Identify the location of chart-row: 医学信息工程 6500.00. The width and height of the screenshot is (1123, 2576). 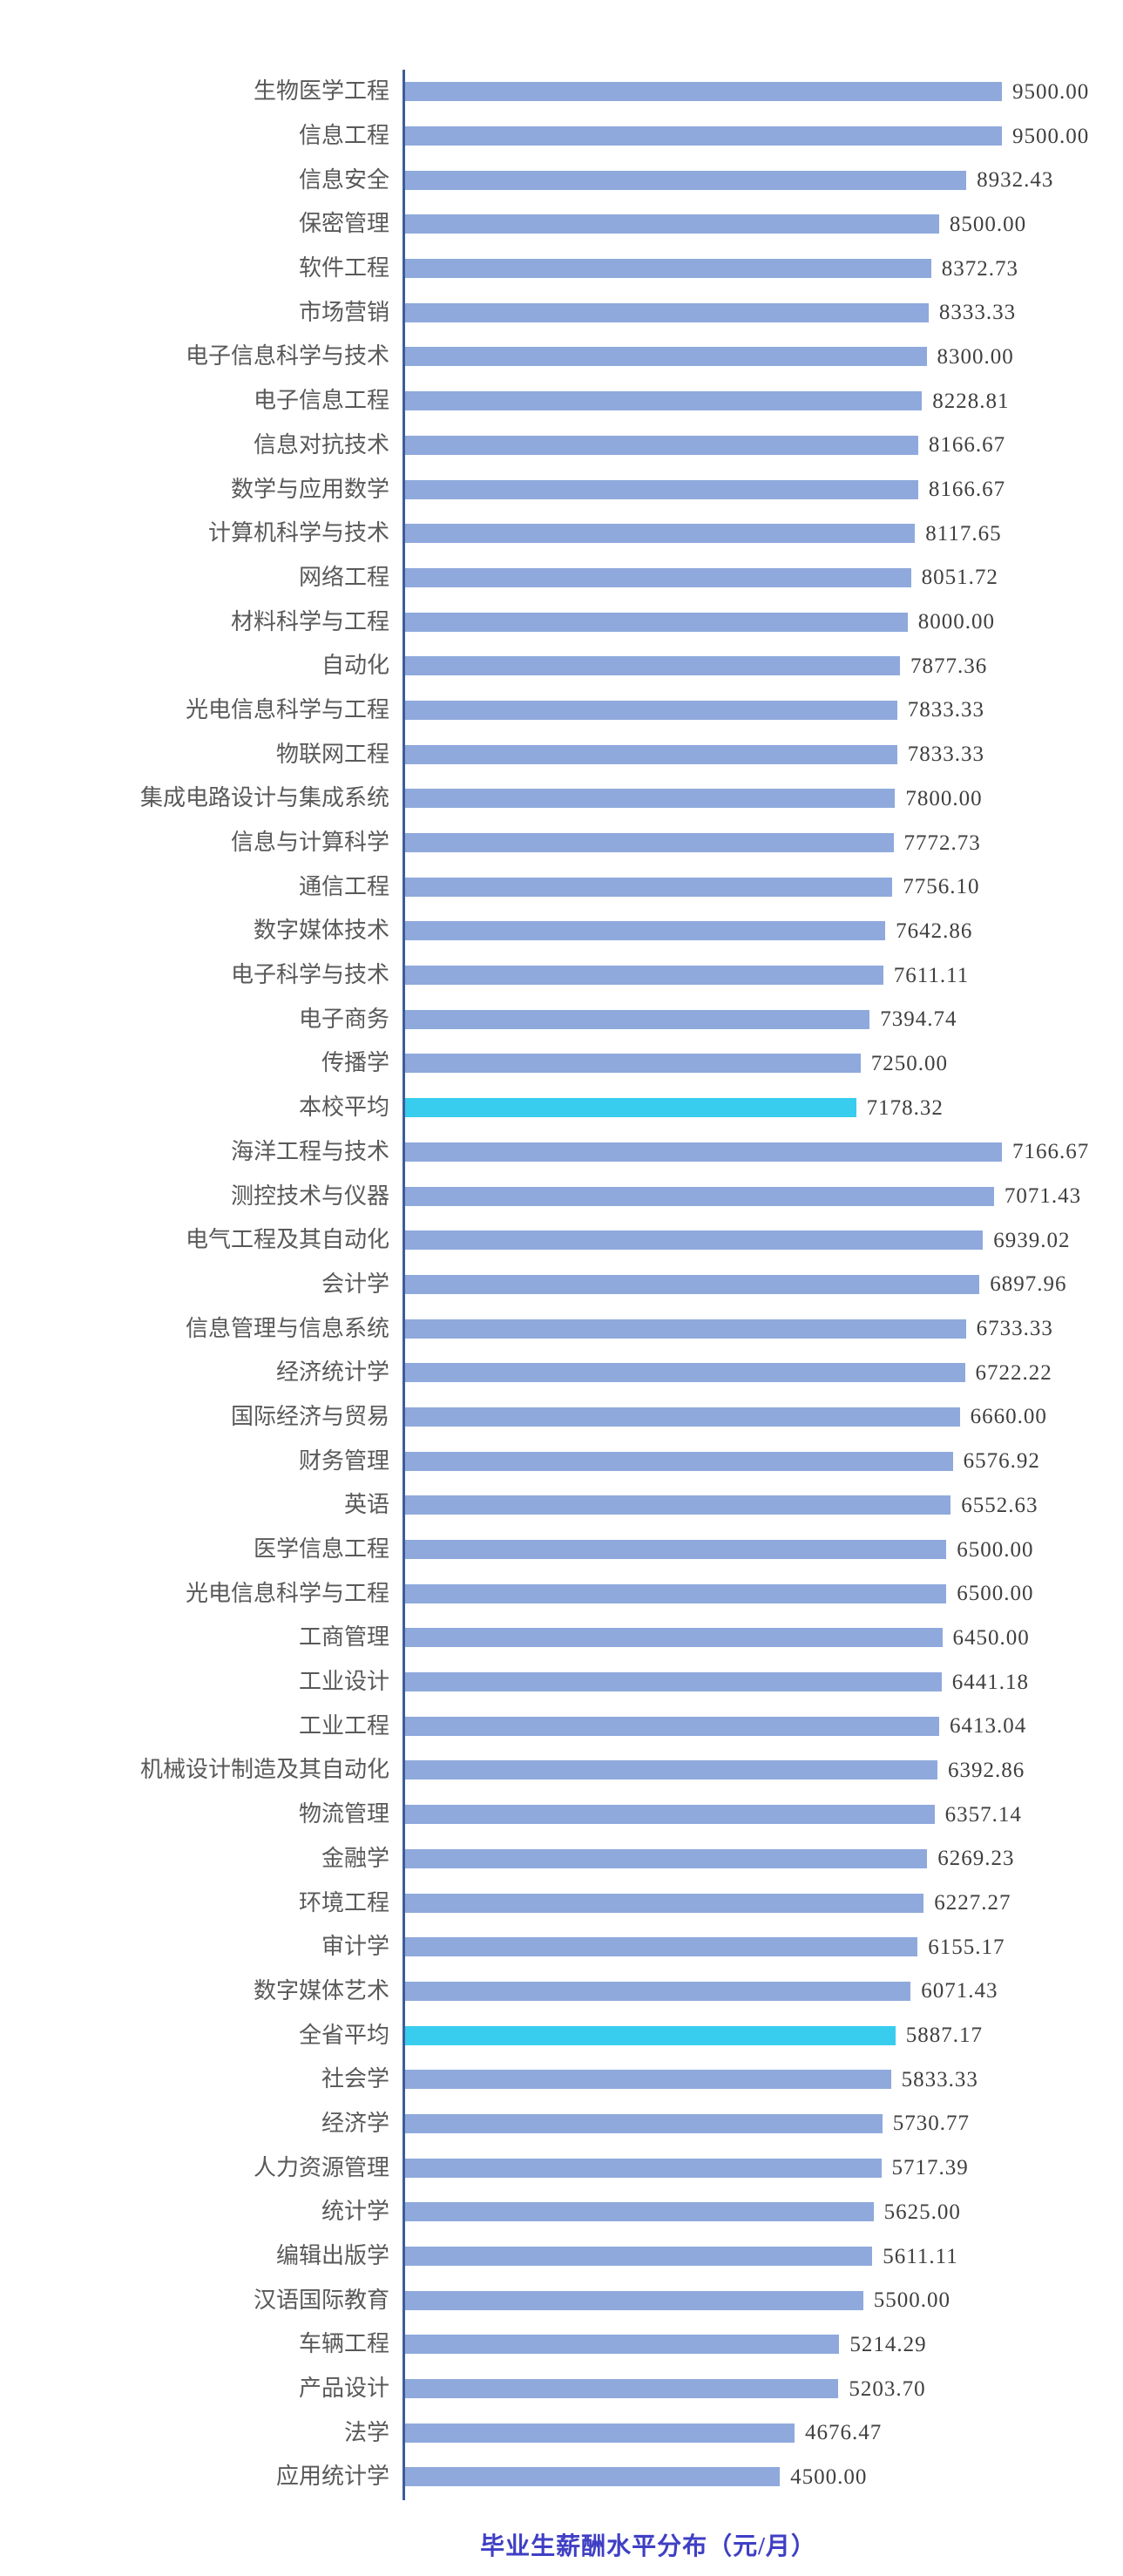
(561, 1550).